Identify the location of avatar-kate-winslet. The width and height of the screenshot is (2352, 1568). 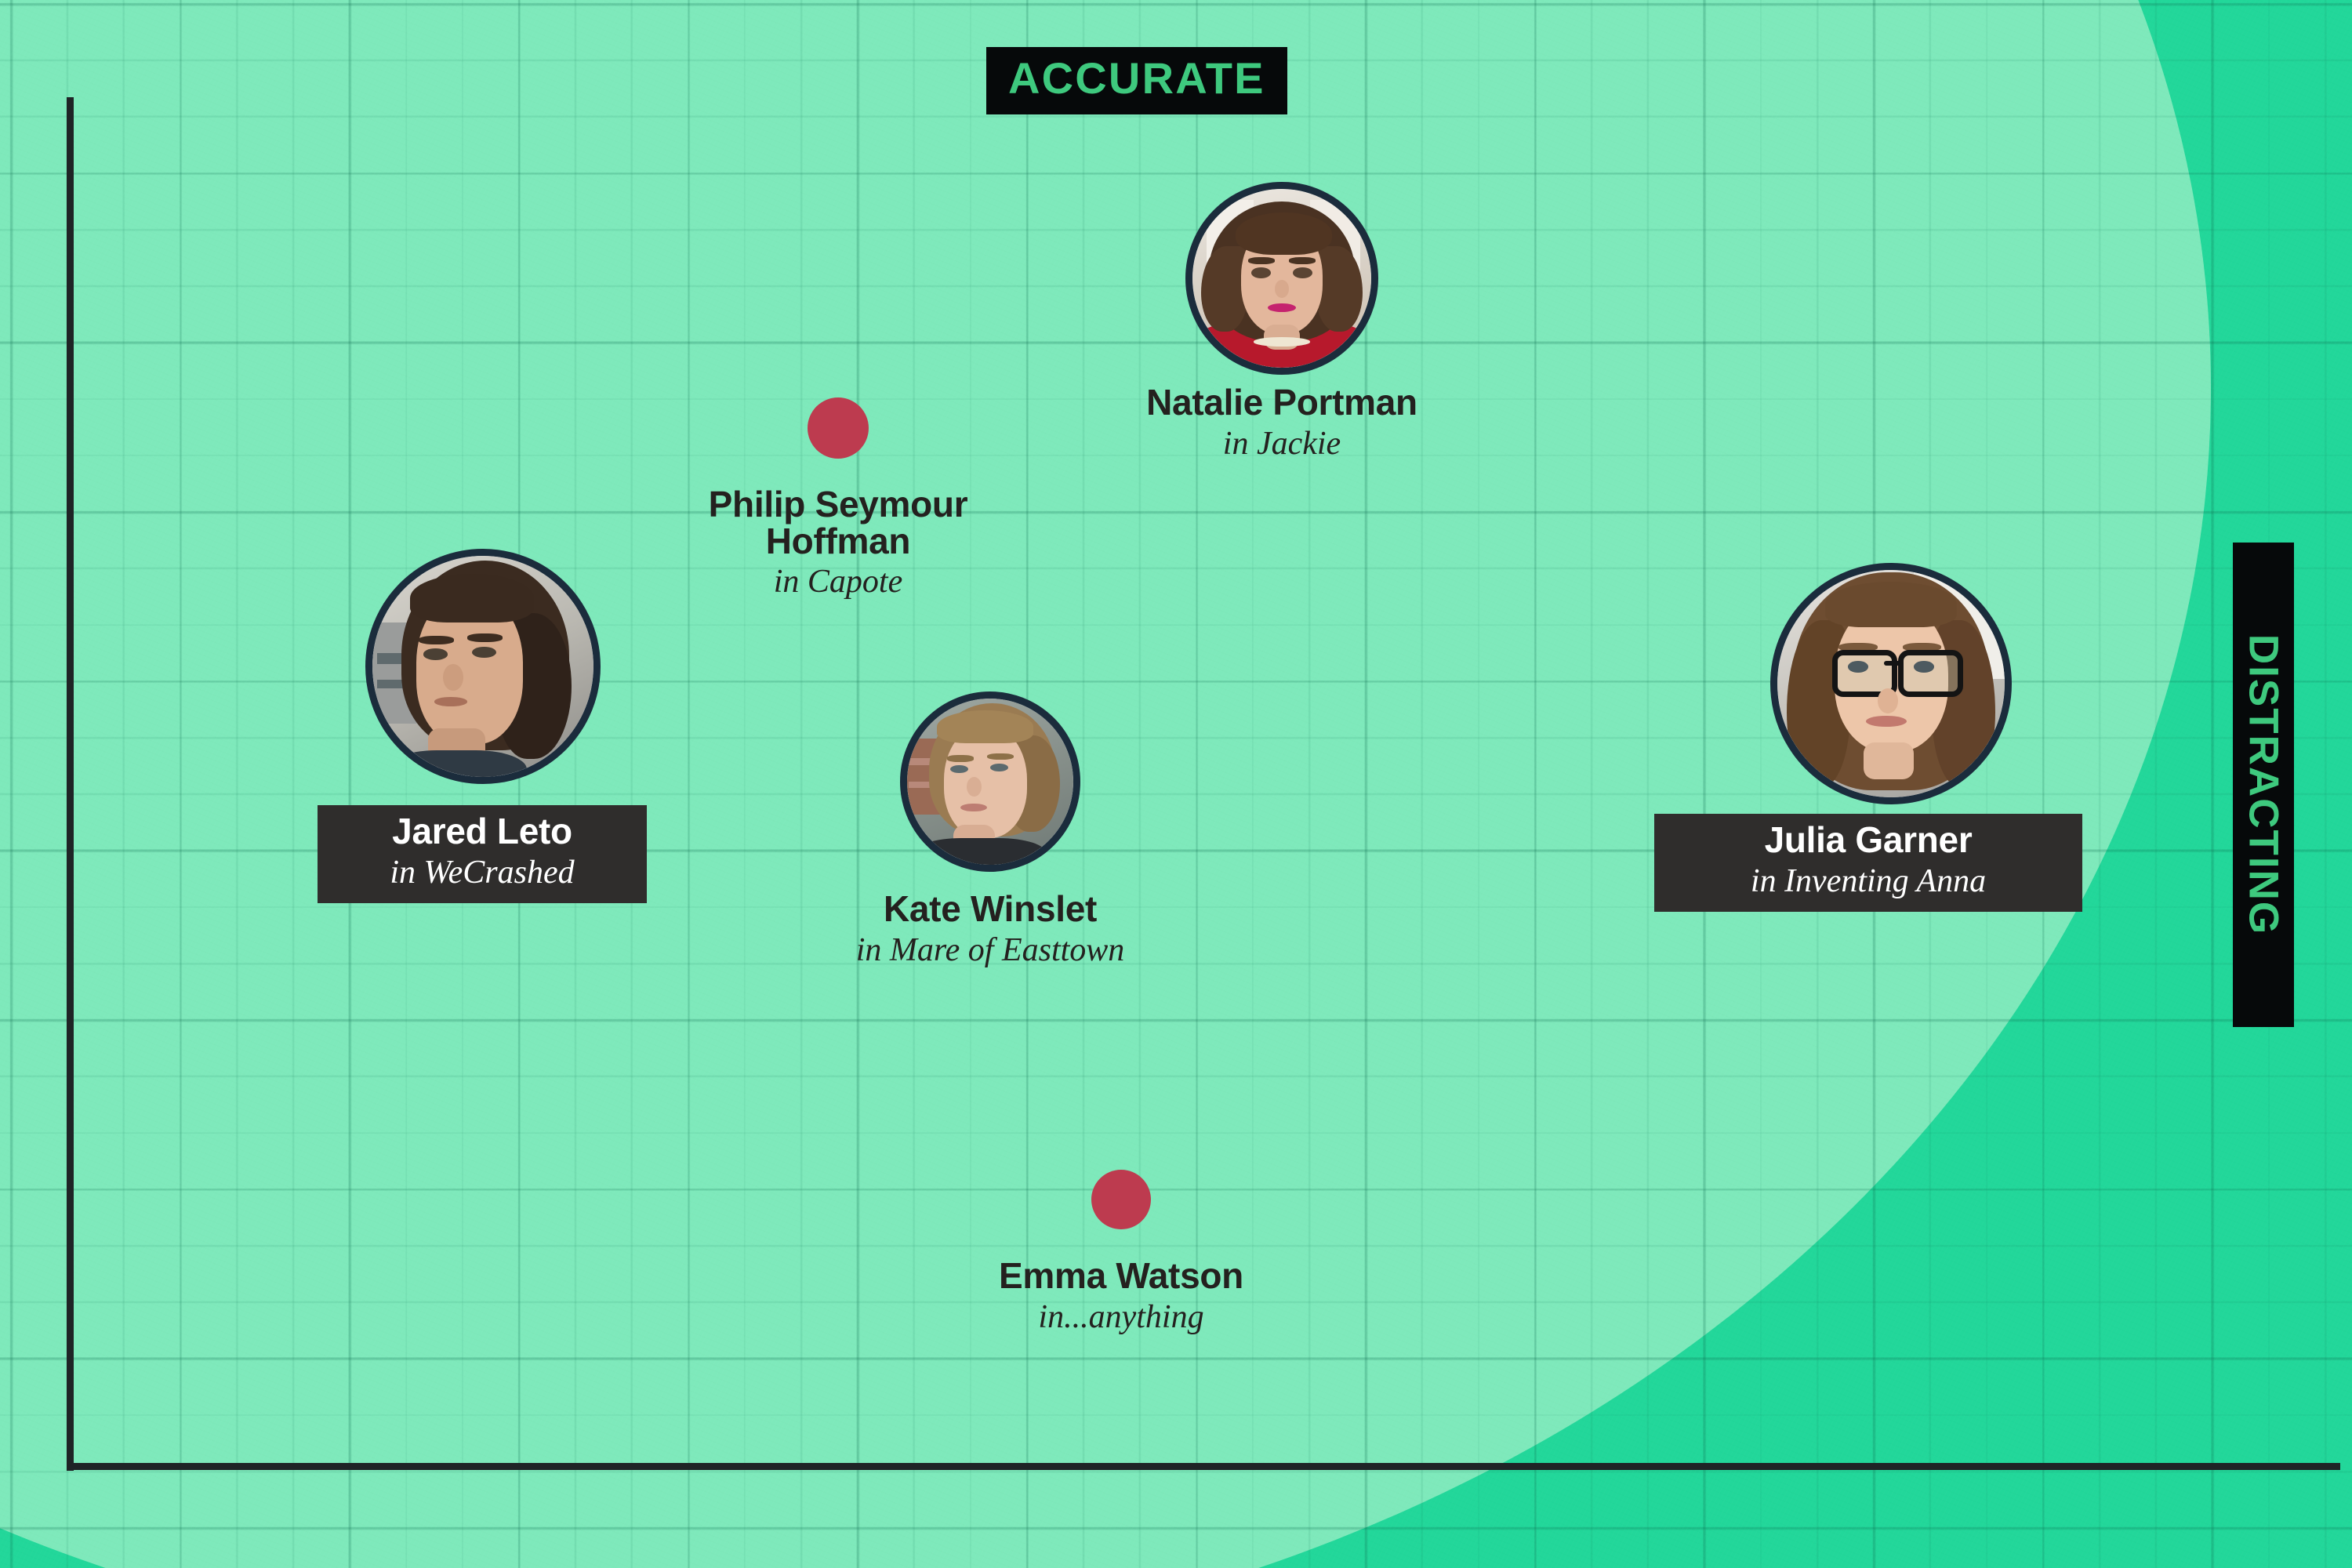
(990, 781).